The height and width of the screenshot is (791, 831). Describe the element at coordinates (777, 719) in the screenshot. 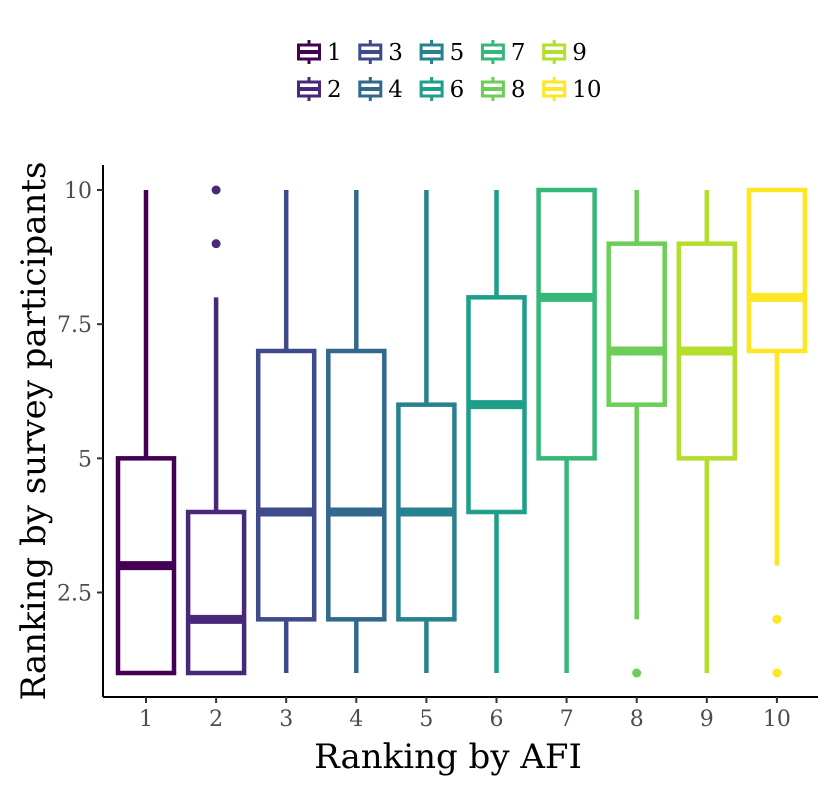

I see `x-tick-label: 10` at that location.